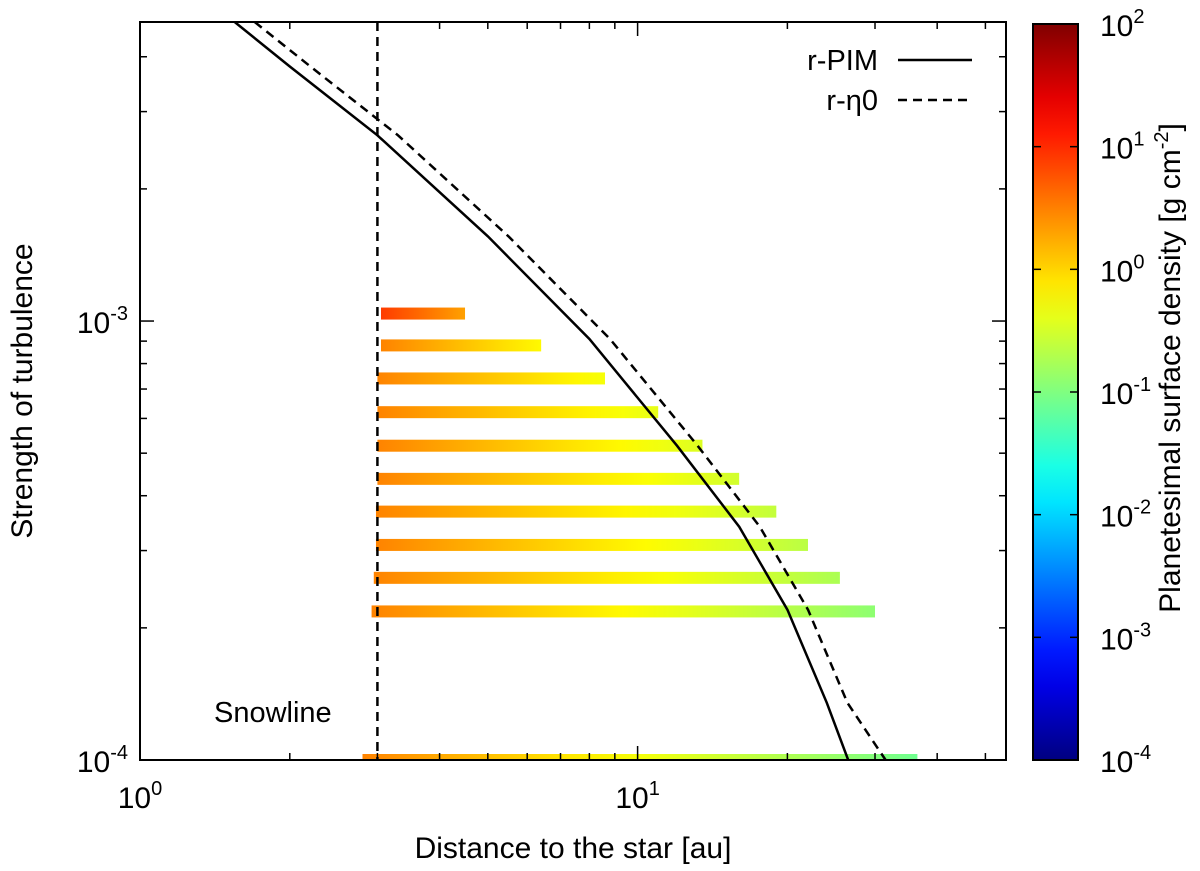 The height and width of the screenshot is (871, 1200). What do you see at coordinates (1125, 515) in the screenshot?
I see `colorbar-tick-label: 10⁻²` at bounding box center [1125, 515].